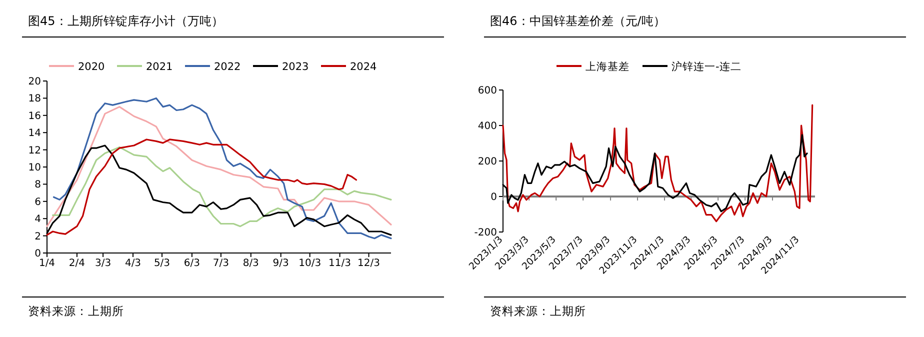 This screenshot has height=337, width=924. What do you see at coordinates (34, 168) in the screenshot?
I see `y-tick-label: 10` at bounding box center [34, 168].